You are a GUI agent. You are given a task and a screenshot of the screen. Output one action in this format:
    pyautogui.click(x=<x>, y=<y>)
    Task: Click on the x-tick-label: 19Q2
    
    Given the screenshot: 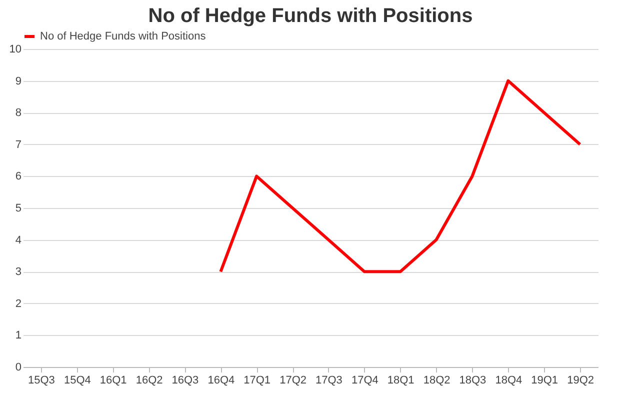 What is the action you would take?
    pyautogui.click(x=580, y=380)
    